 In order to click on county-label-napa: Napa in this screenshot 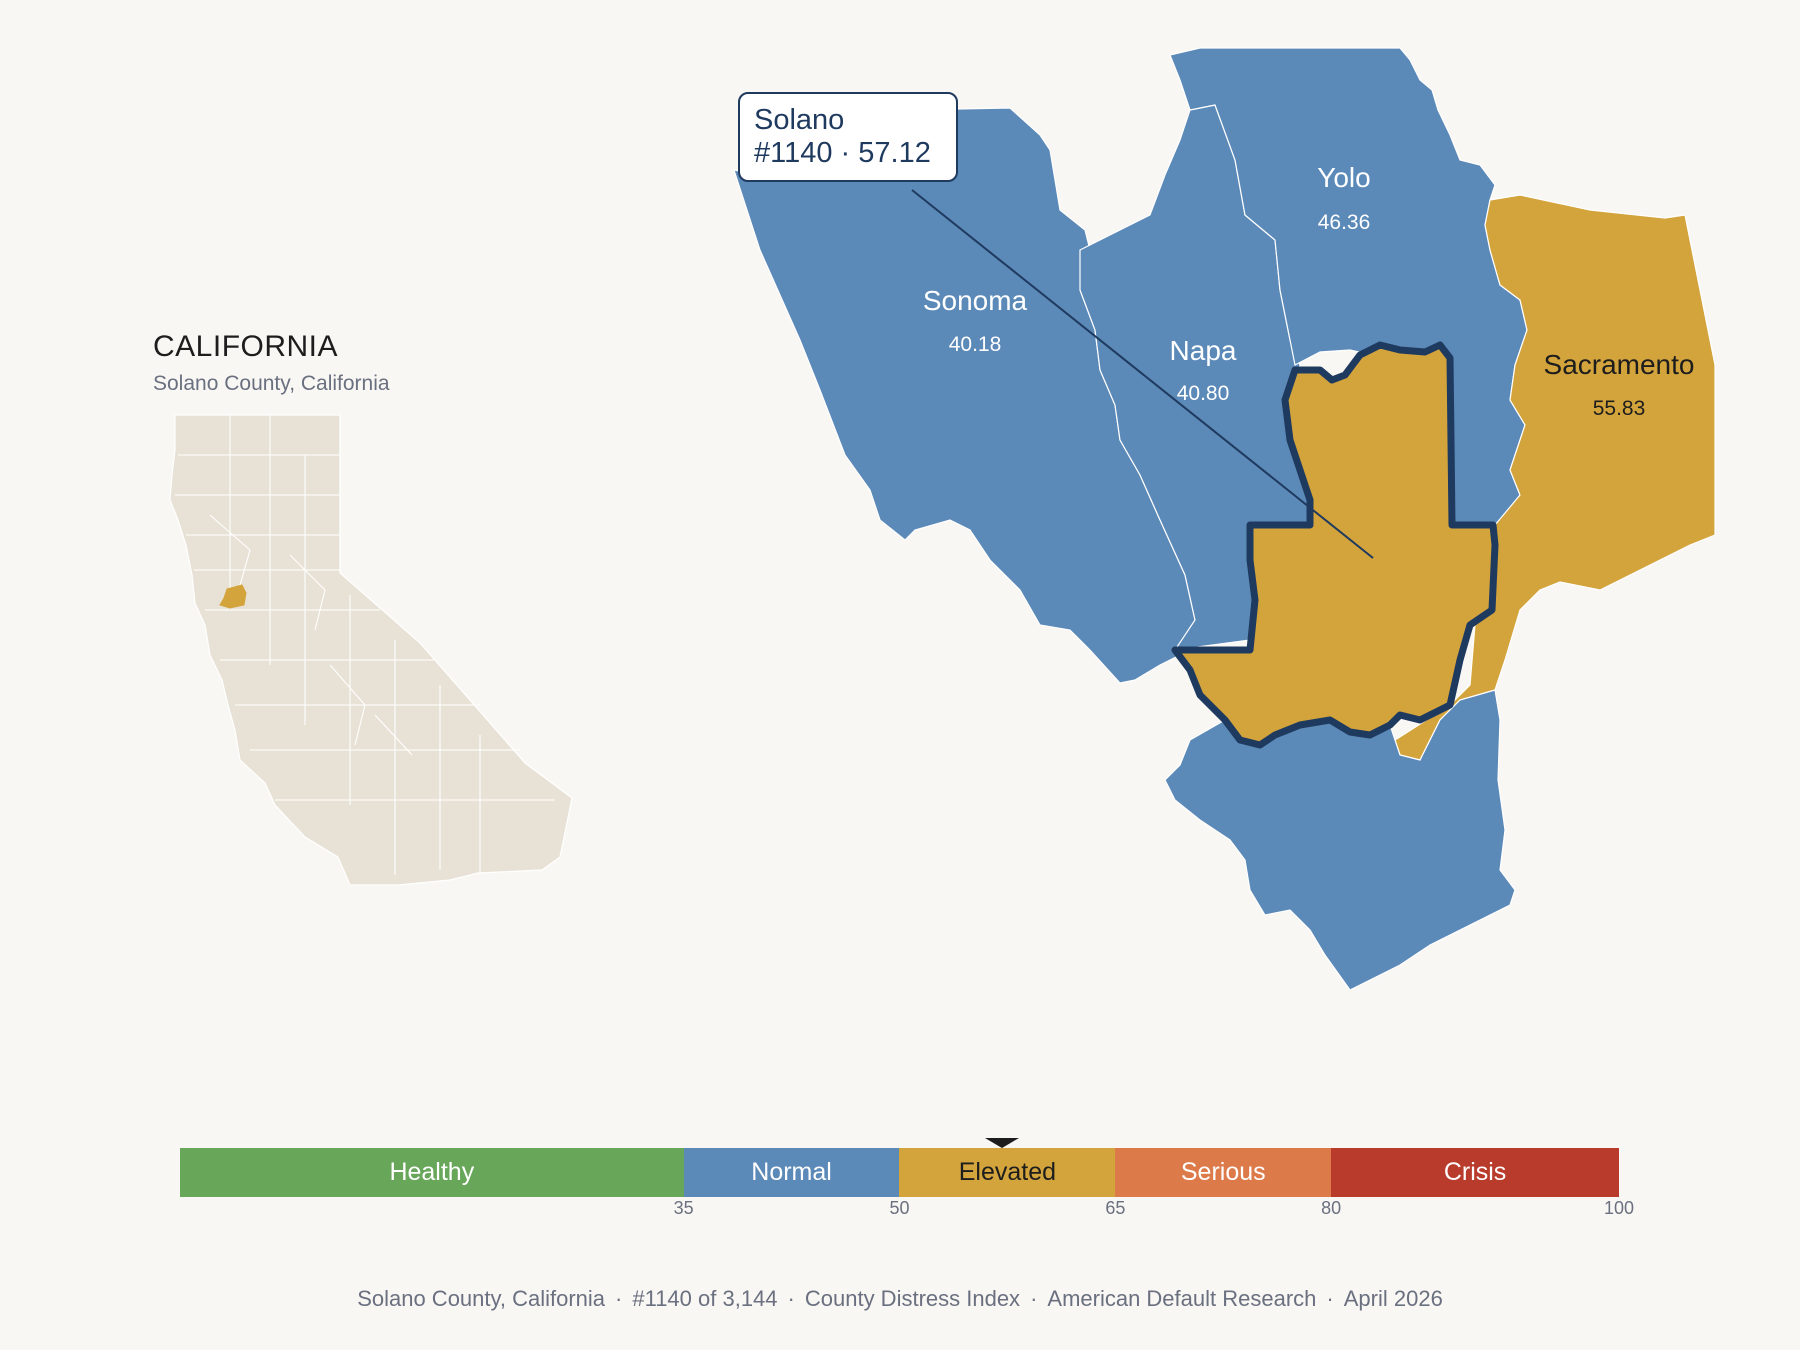, I will do `click(1203, 350)`.